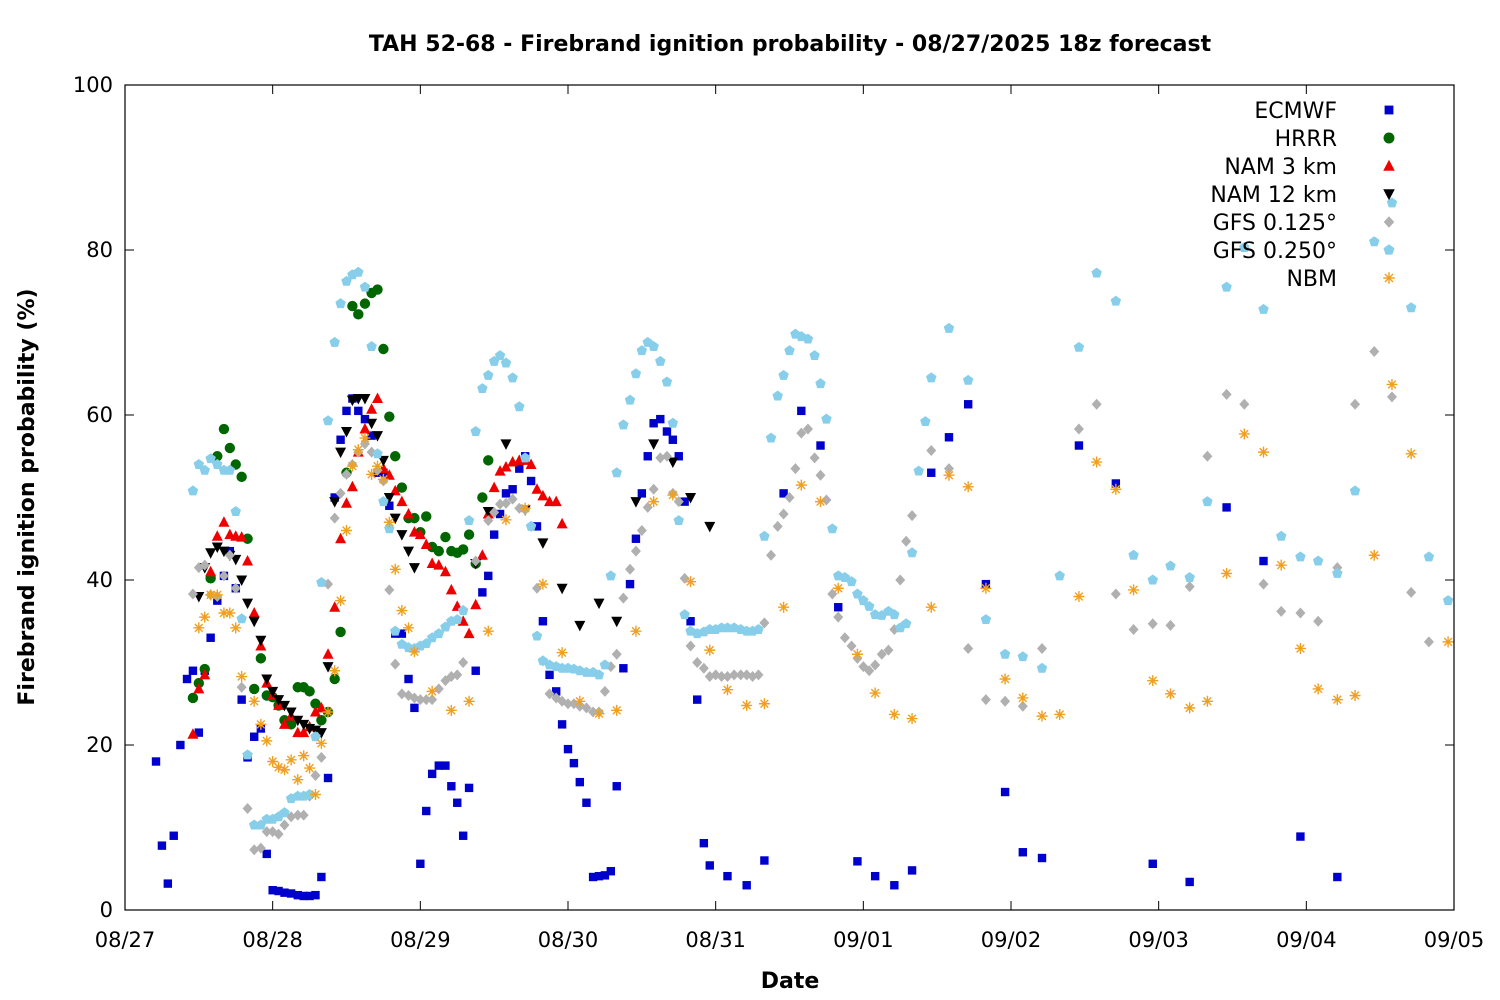 This screenshot has height=1000, width=1500. Describe the element at coordinates (568, 940) in the screenshot. I see `x-tick-label: 08/30` at that location.